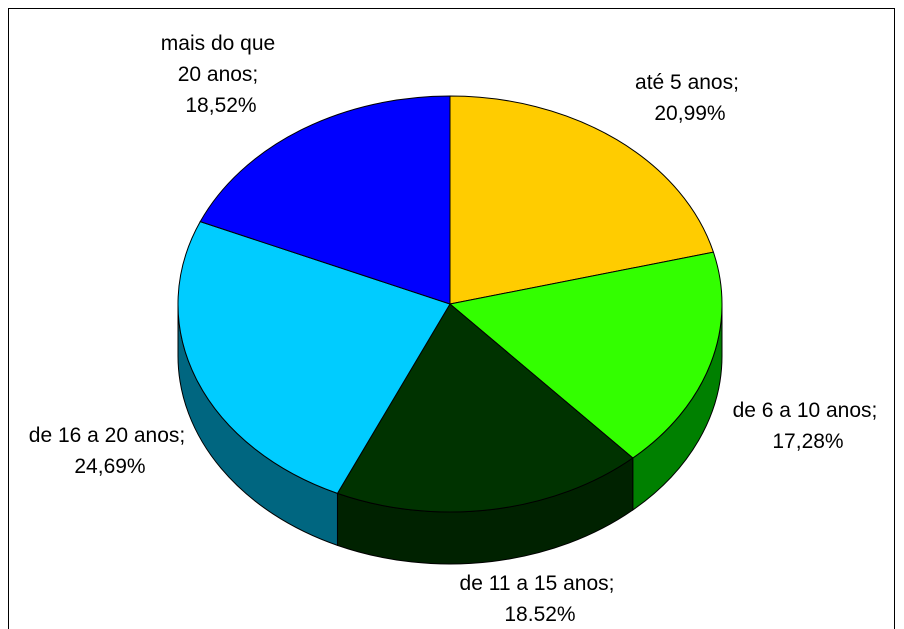  I want to click on value-label: 18,52%, so click(221, 105).